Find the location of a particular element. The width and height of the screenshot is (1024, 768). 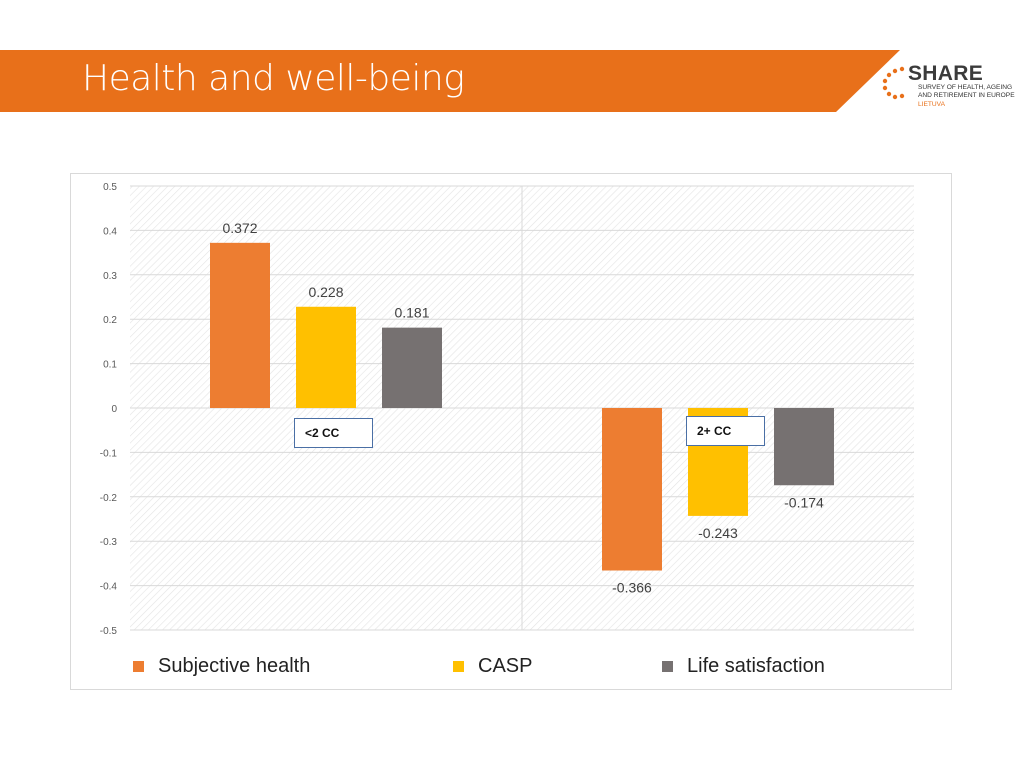

header-band is located at coordinates (512, 81).